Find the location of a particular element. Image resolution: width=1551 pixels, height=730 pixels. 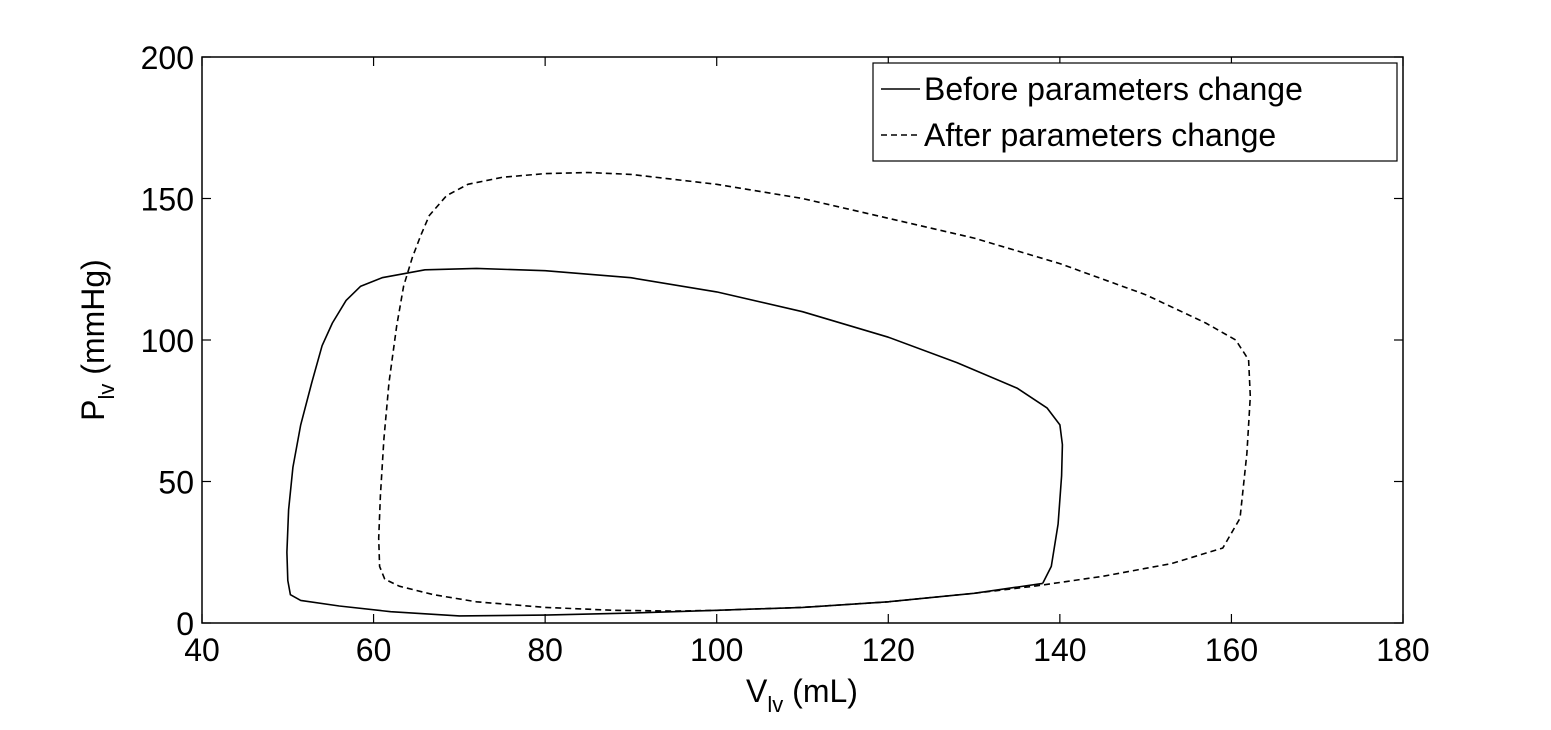

y-tick-label: 50 is located at coordinates (176, 483).